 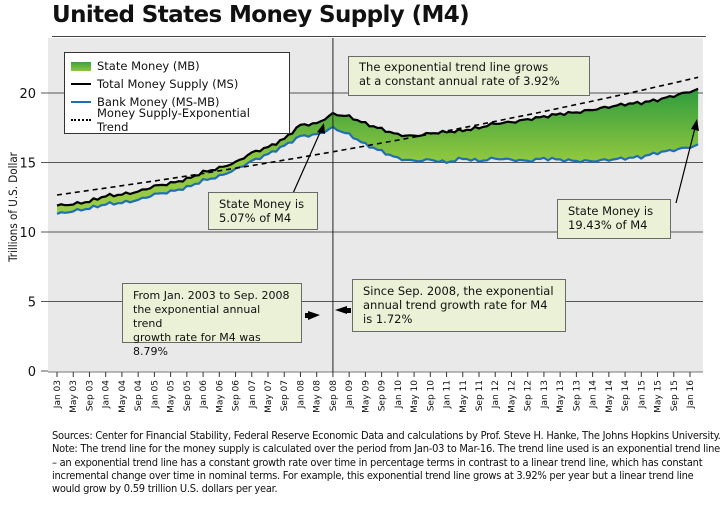 What do you see at coordinates (220, 396) in the screenshot?
I see `x-tick-label: May 06` at bounding box center [220, 396].